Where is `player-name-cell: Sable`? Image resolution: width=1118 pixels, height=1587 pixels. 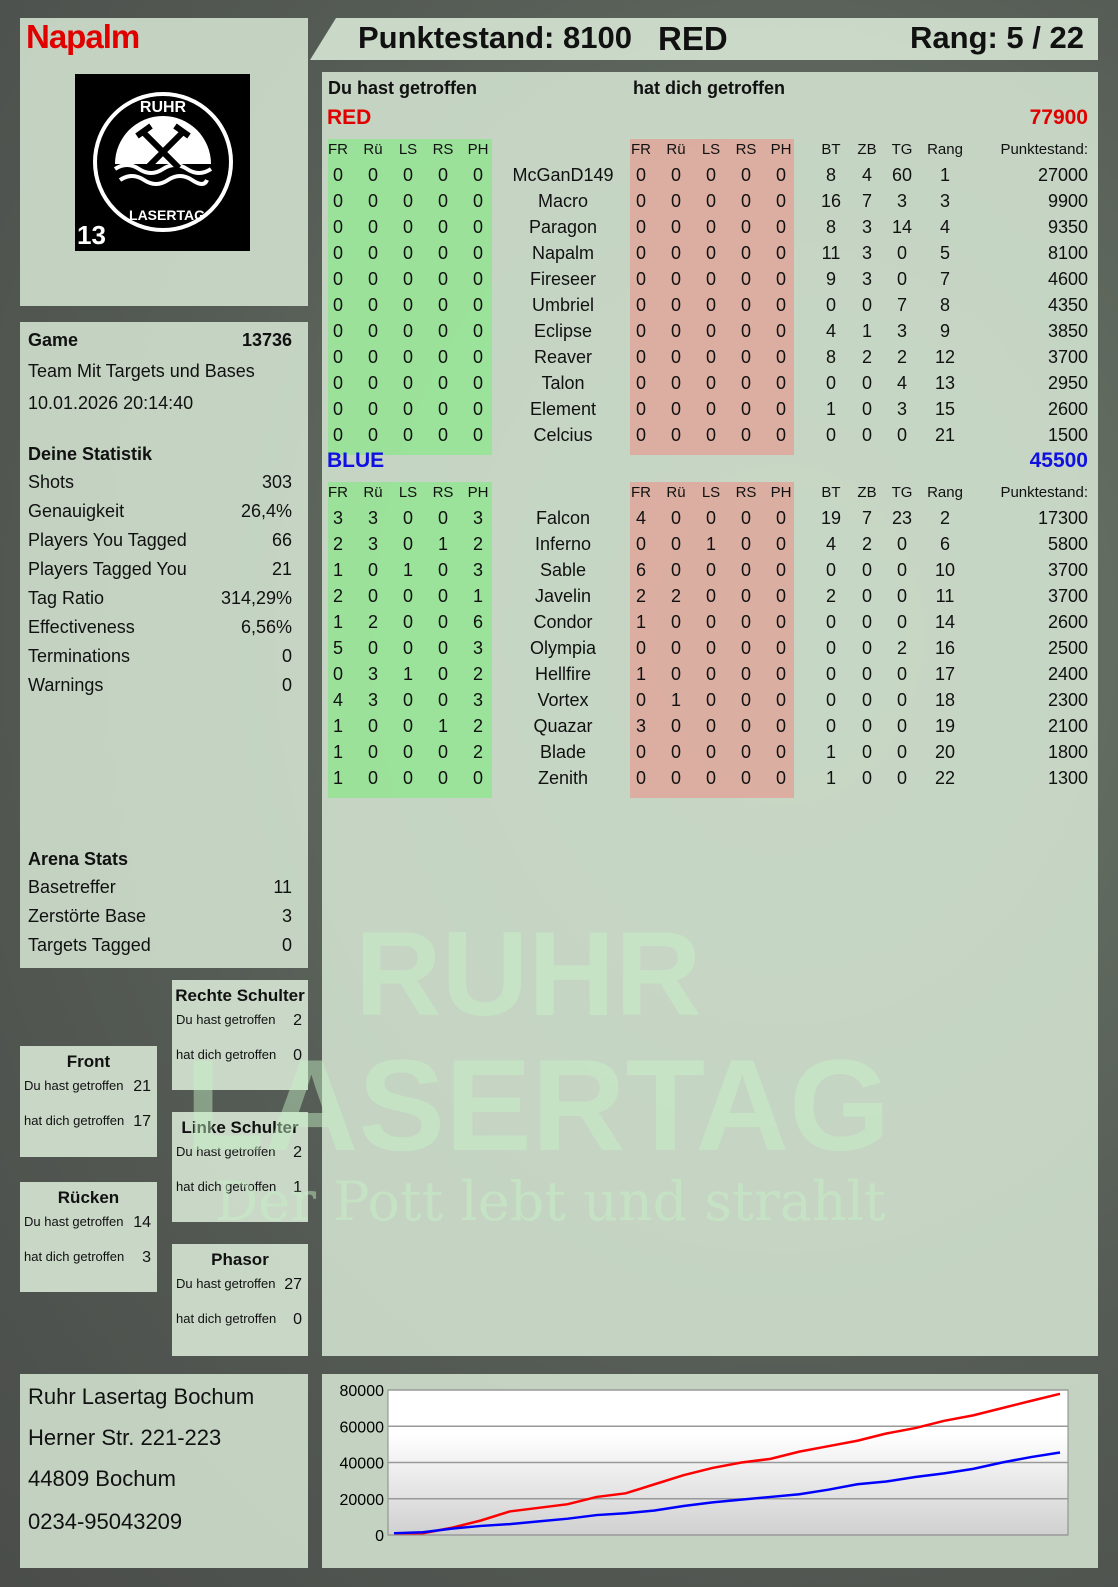 player-name-cell: Sable is located at coordinates (563, 570).